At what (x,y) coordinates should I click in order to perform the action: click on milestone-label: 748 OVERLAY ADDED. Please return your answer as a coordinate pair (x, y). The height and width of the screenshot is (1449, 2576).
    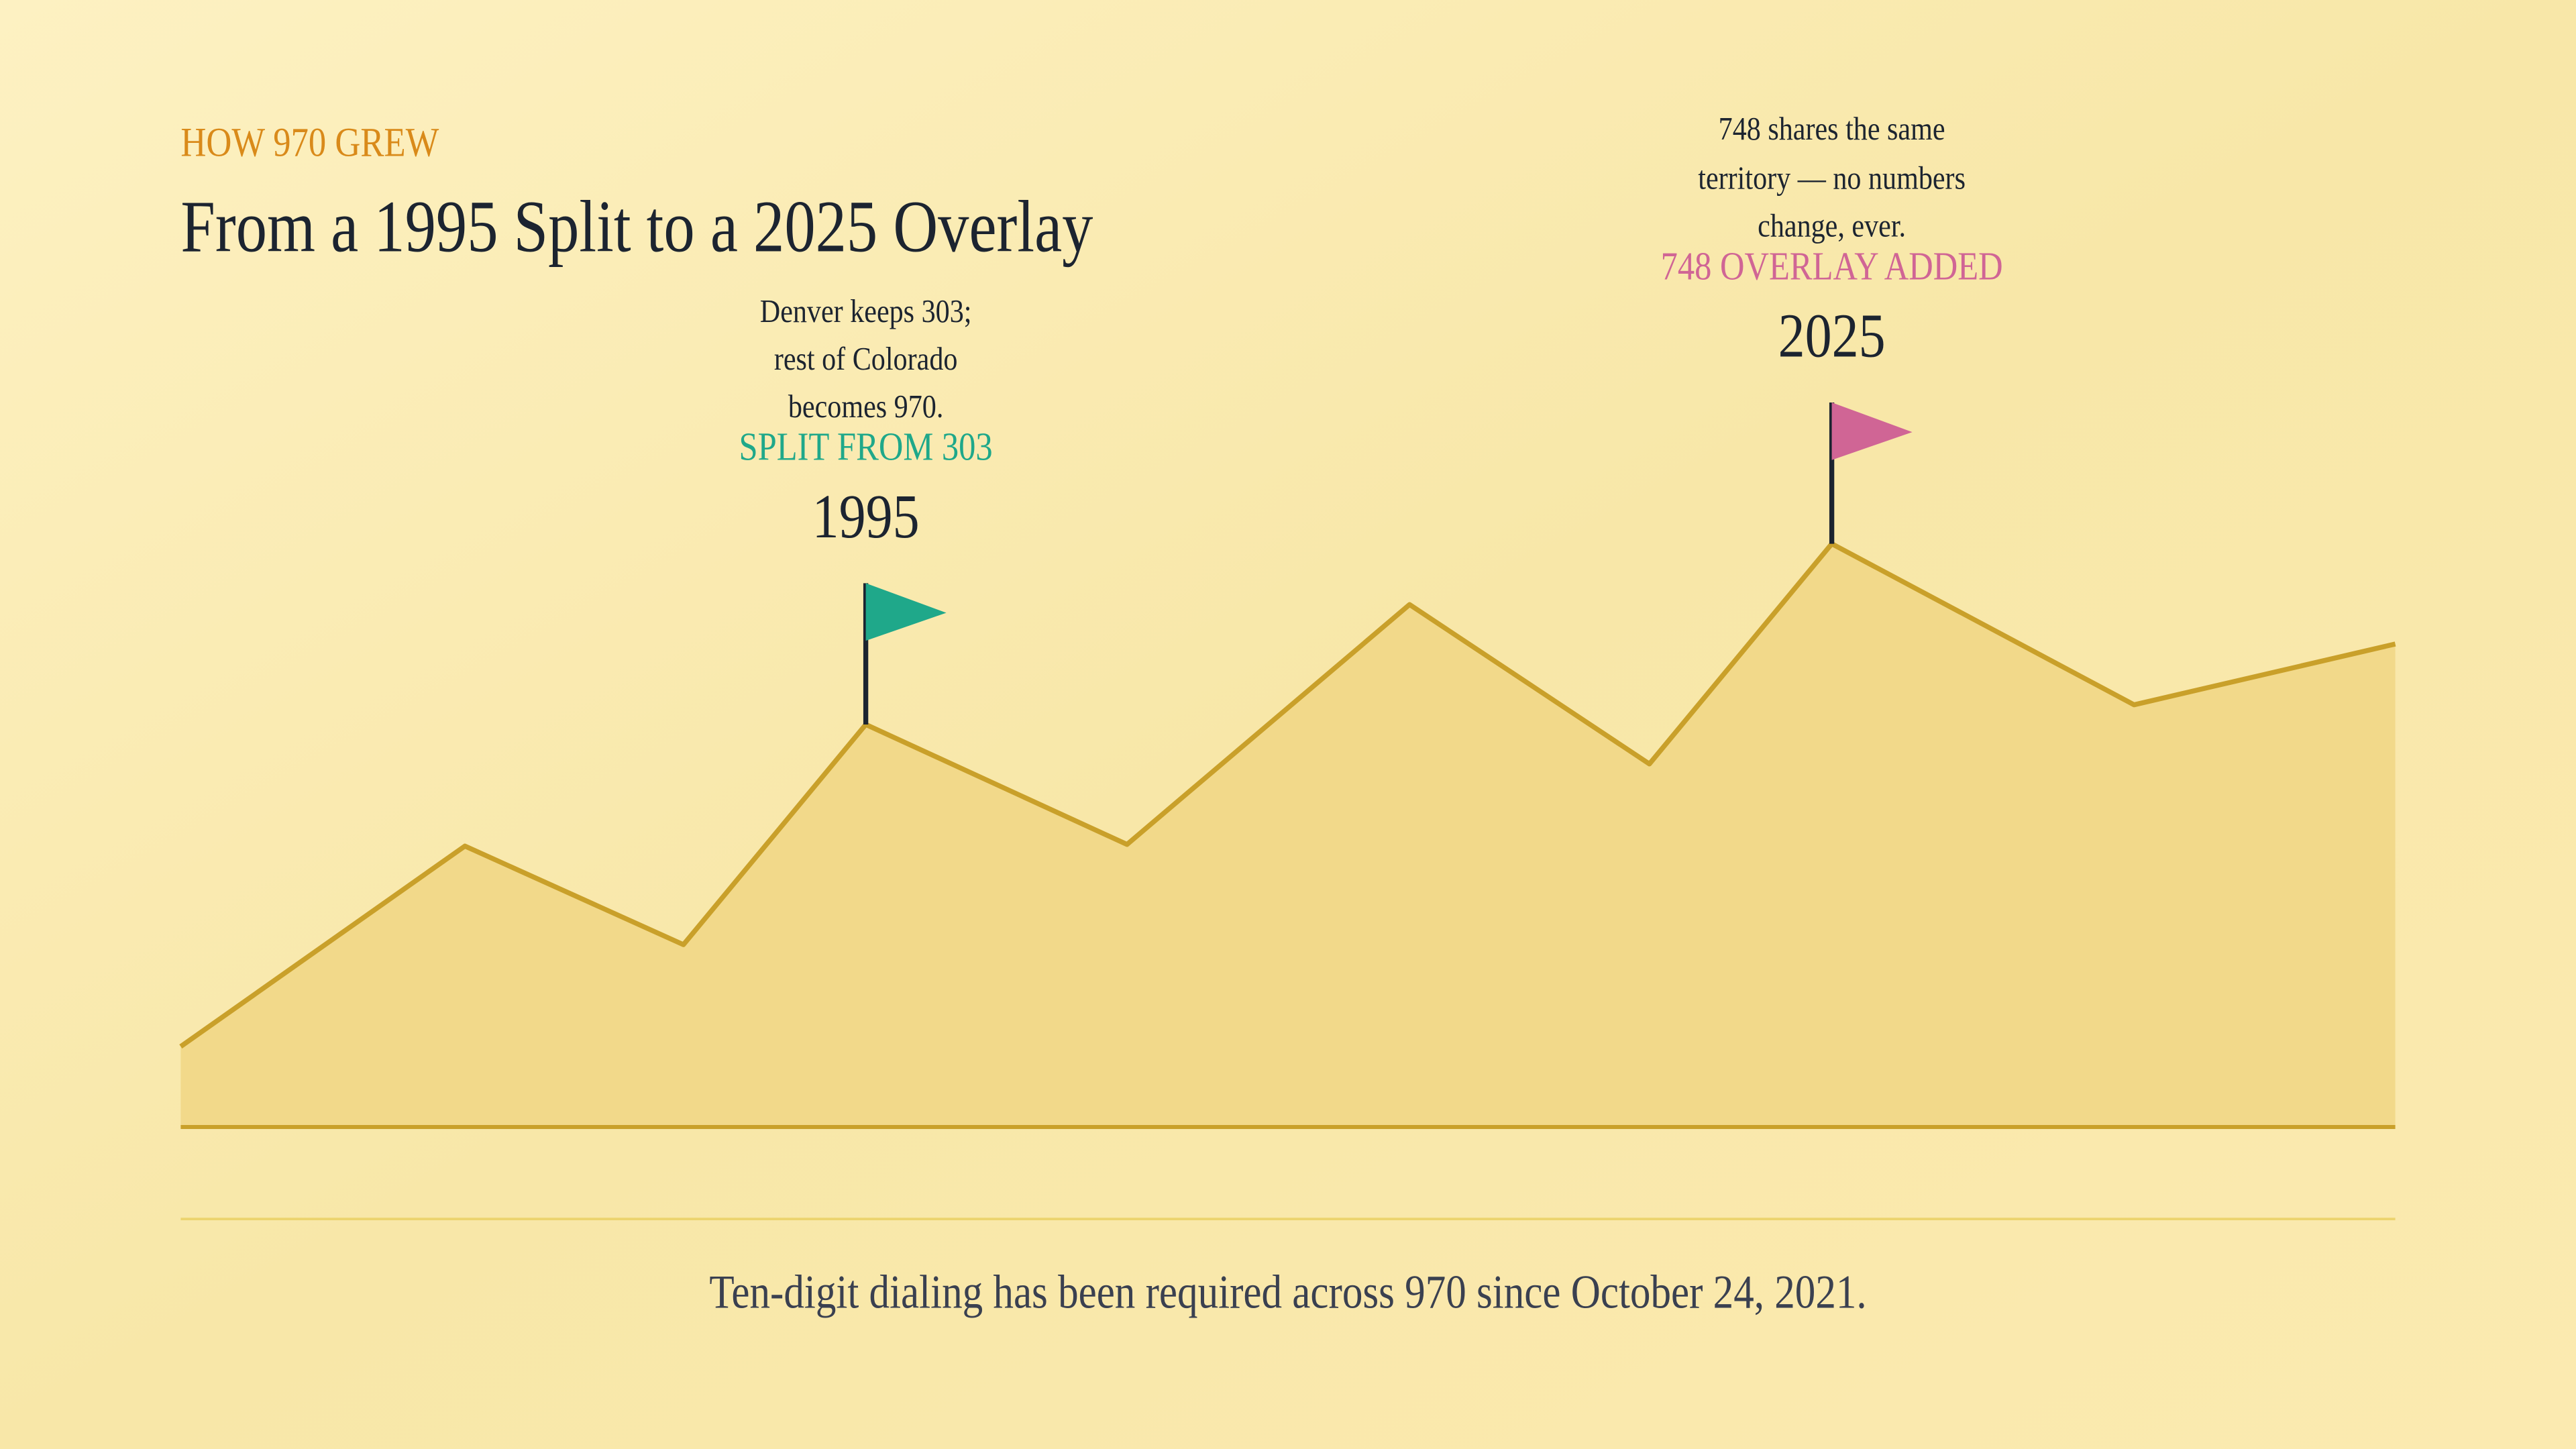
    Looking at the image, I should click on (1832, 266).